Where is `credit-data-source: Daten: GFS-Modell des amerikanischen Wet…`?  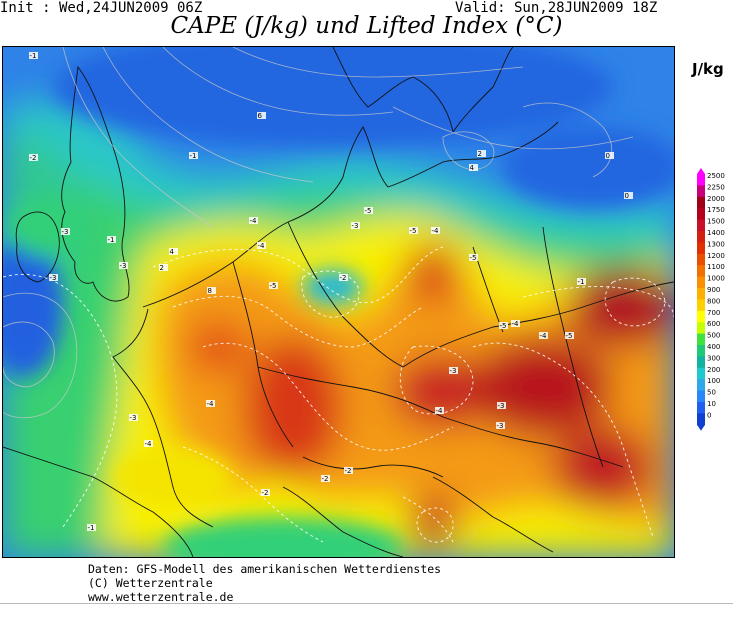
credit-data-source: Daten: GFS-Modell des amerikanischen Wet… is located at coordinates (265, 569).